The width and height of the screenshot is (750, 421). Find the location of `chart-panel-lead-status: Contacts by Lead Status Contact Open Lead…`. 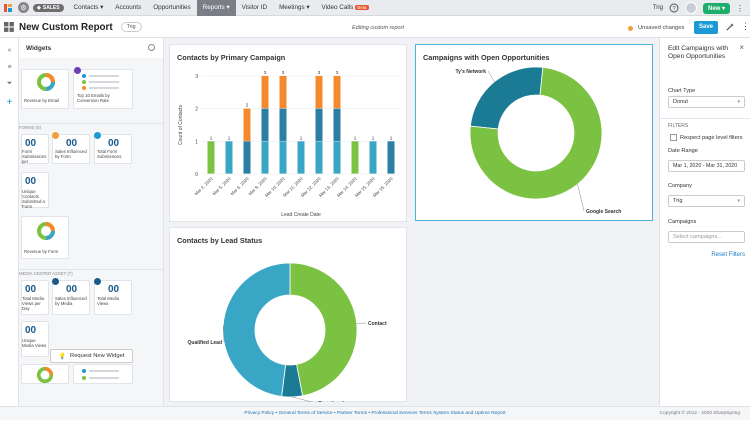

chart-panel-lead-status: Contacts by Lead Status Contact Open Lead… is located at coordinates (288, 314).